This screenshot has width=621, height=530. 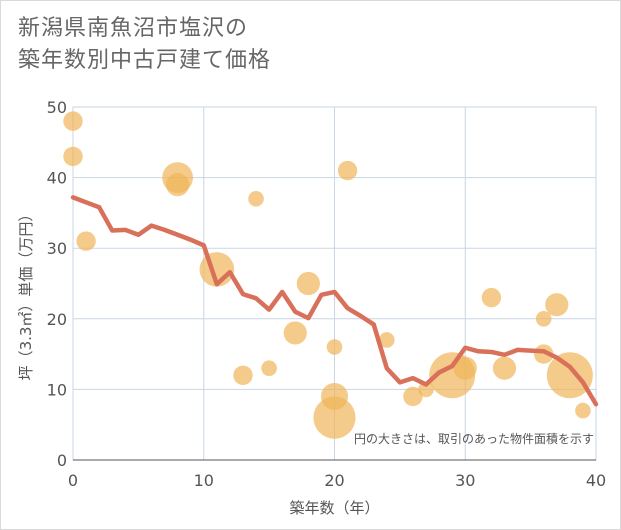 What do you see at coordinates (596, 480) in the screenshot?
I see `x-tick-label: 40` at bounding box center [596, 480].